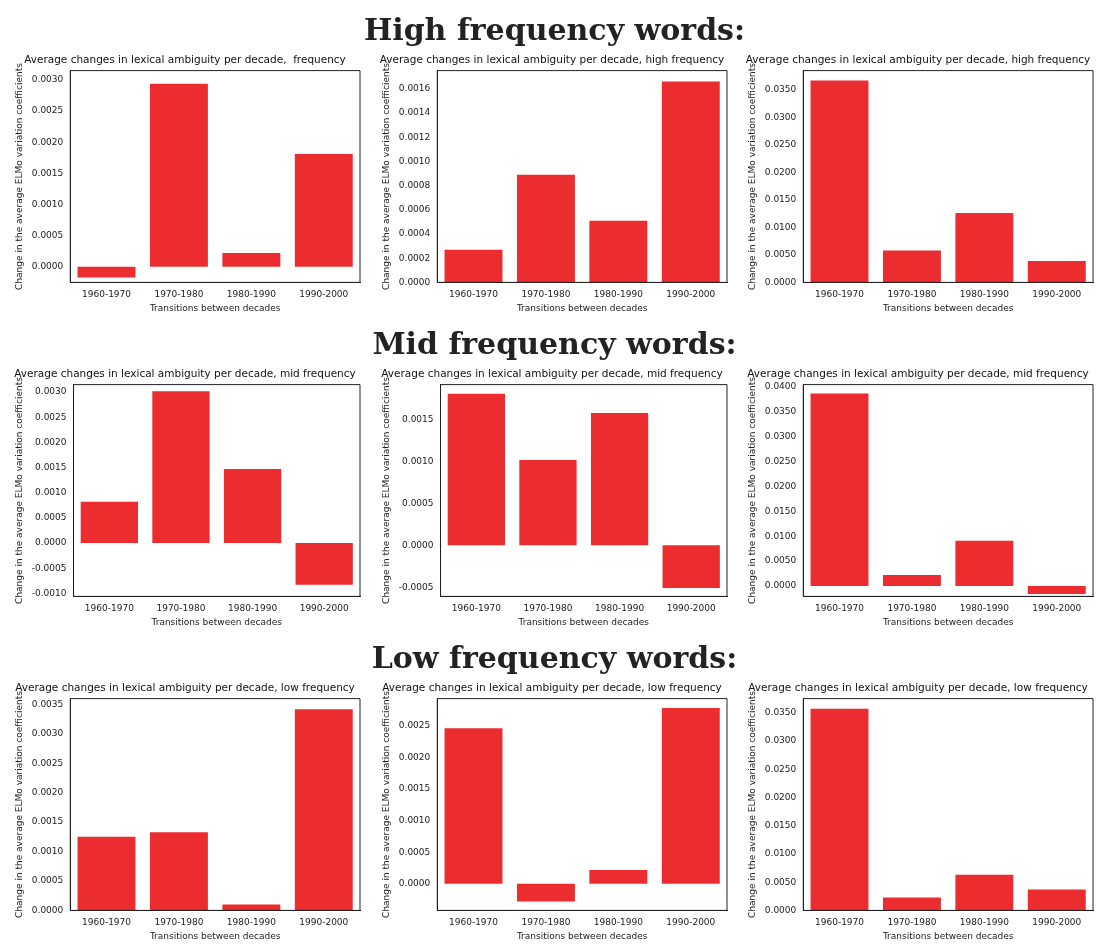 This screenshot has height=952, width=1109. What do you see at coordinates (554, 344) in the screenshot?
I see `text: Mid frequency words:` at bounding box center [554, 344].